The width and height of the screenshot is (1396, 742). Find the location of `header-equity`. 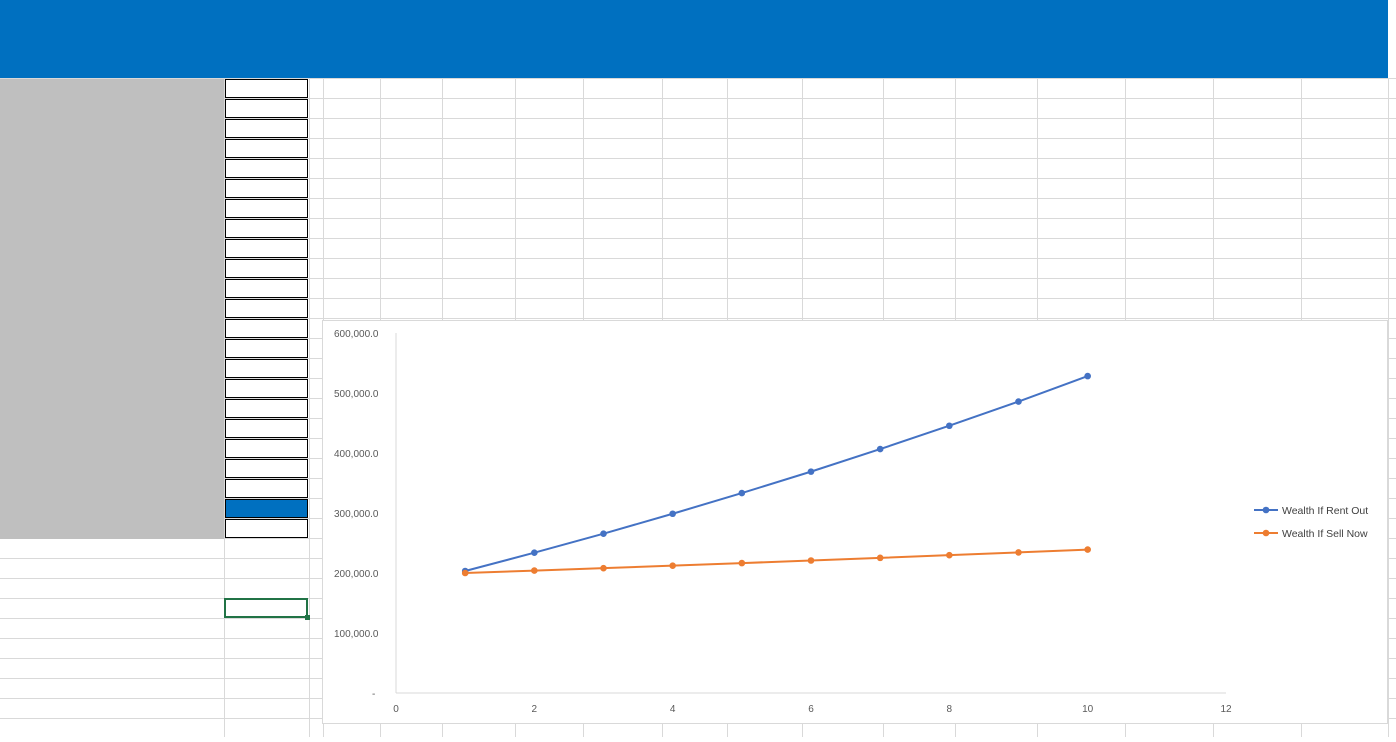

header-equity is located at coordinates (1081, 39).